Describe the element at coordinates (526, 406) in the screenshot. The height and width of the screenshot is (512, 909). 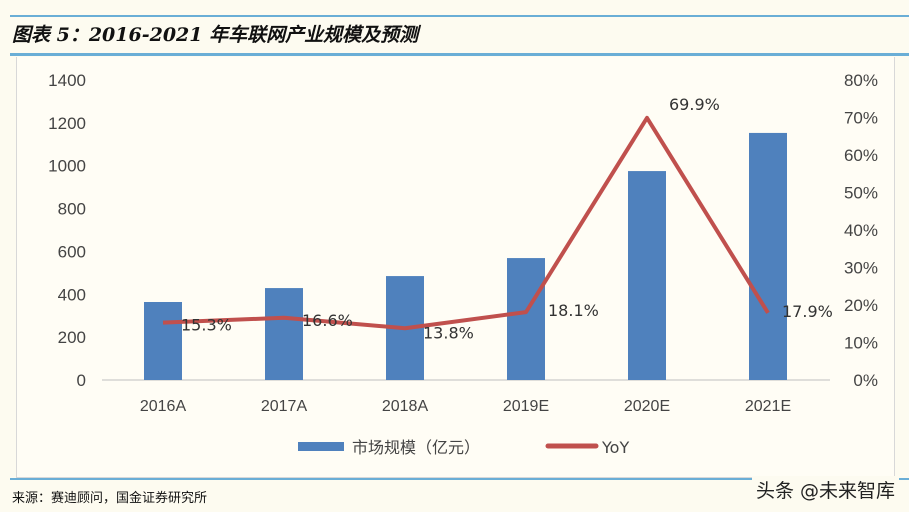
I see `x-tick-label: 2019E` at that location.